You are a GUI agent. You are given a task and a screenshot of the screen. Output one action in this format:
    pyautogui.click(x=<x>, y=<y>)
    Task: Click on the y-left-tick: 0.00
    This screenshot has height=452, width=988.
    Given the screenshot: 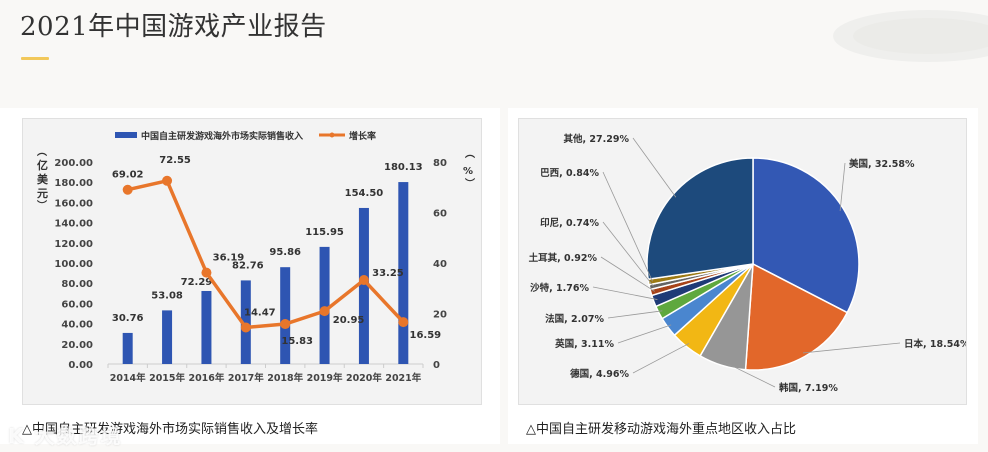 What is the action you would take?
    pyautogui.click(x=80, y=365)
    